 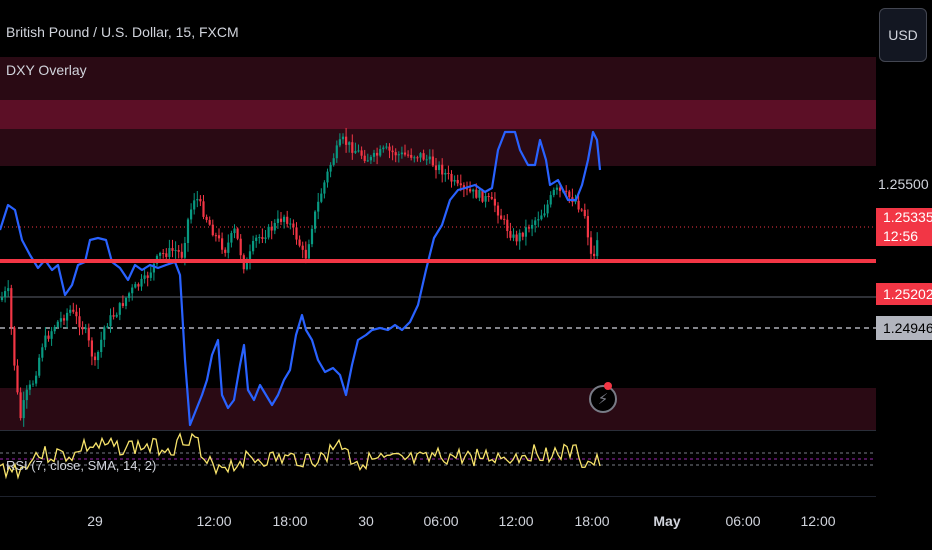 I want to click on rsi-pane, so click(x=438, y=463).